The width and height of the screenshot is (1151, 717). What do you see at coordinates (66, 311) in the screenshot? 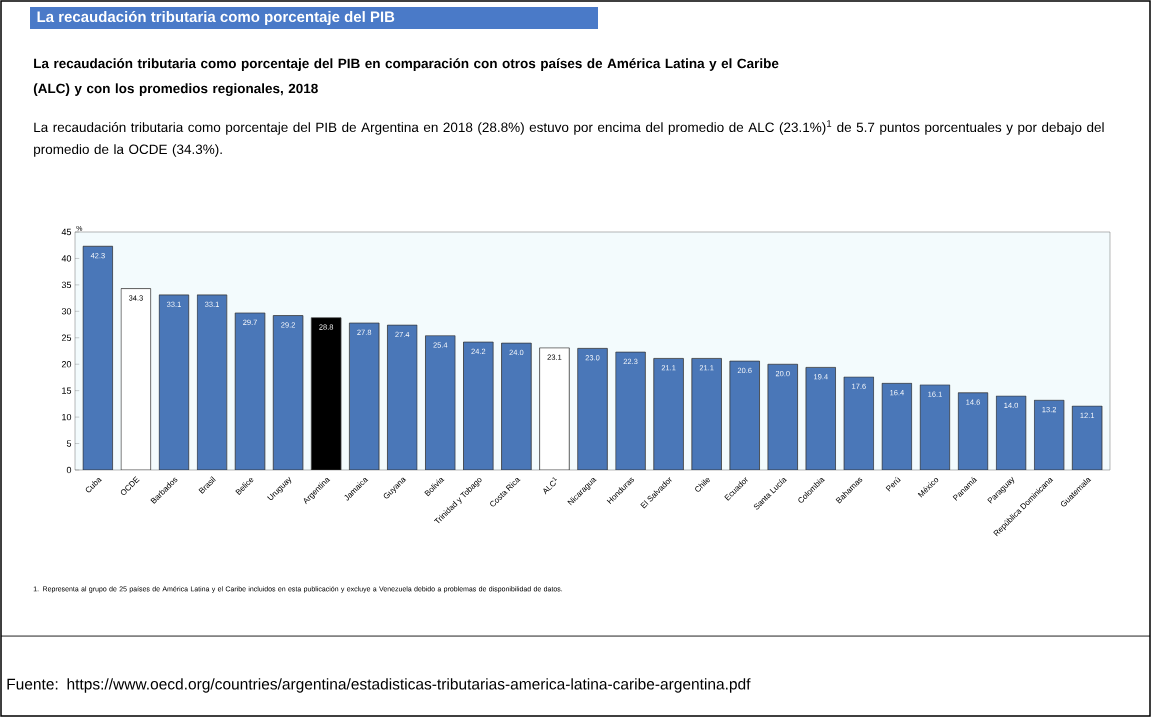
I see `y-tick-label: 30` at bounding box center [66, 311].